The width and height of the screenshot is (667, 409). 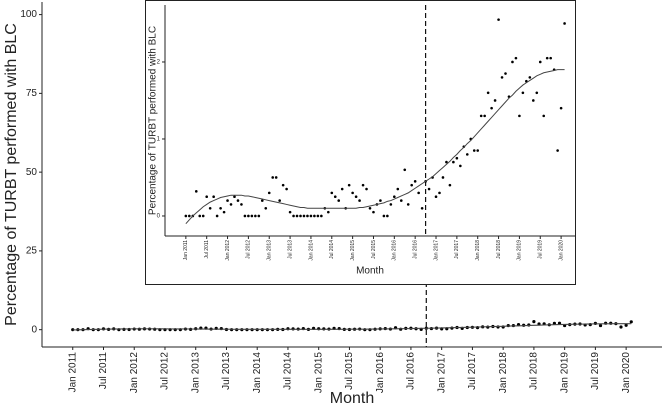 I want to click on x-tick-label: Jul 2019, so click(x=541, y=249).